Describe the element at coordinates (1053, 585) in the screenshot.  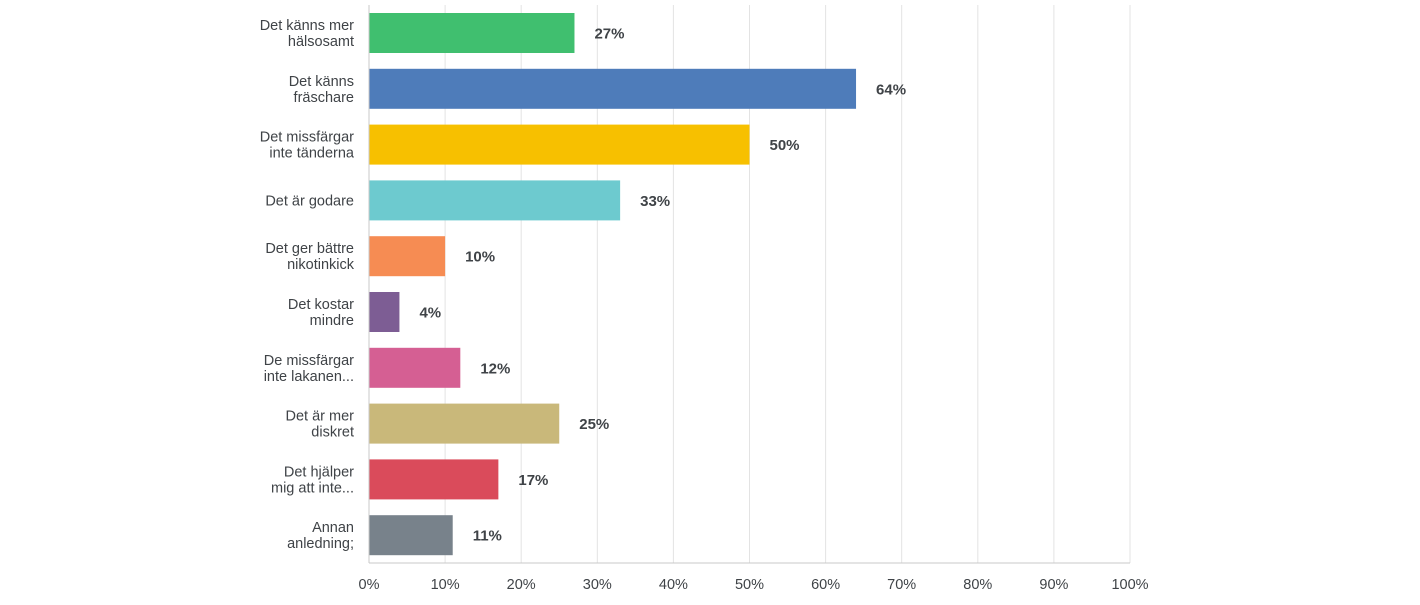
I see `x-tick-label: 90%` at that location.